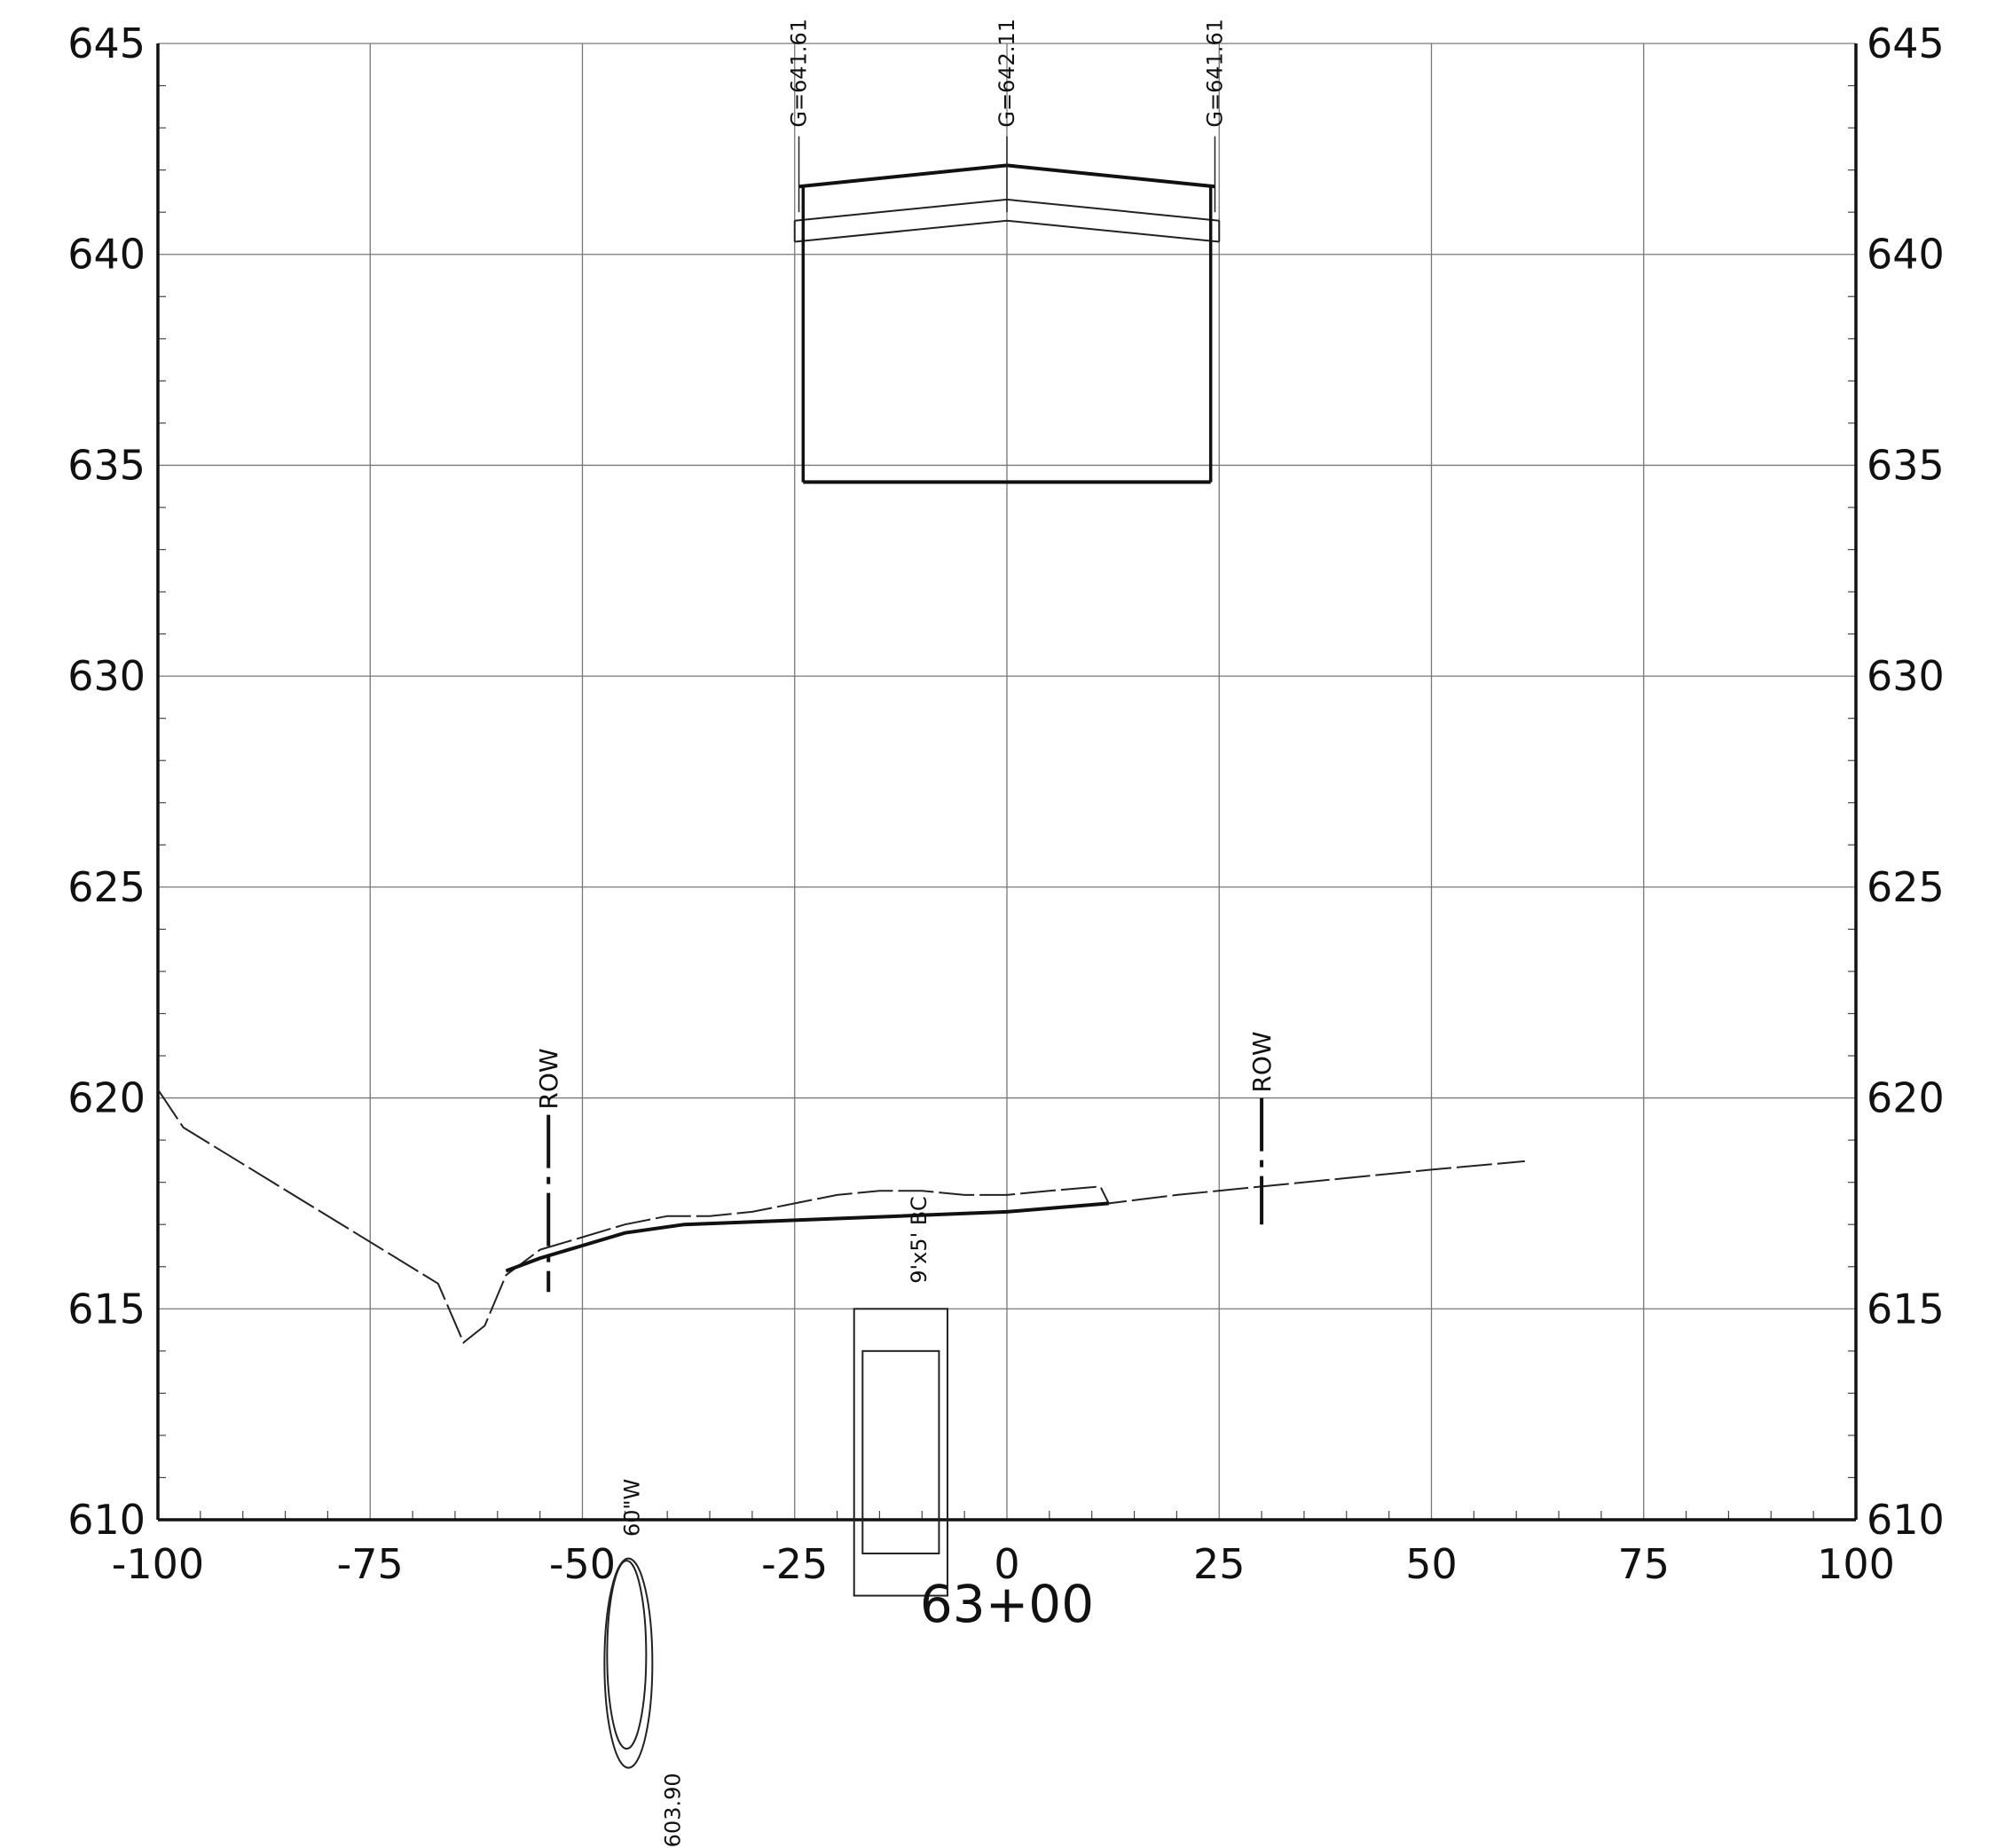 The image size is (1989, 1848). Describe the element at coordinates (1906, 887) in the screenshot. I see `y-tick-label-right: 625` at that location.